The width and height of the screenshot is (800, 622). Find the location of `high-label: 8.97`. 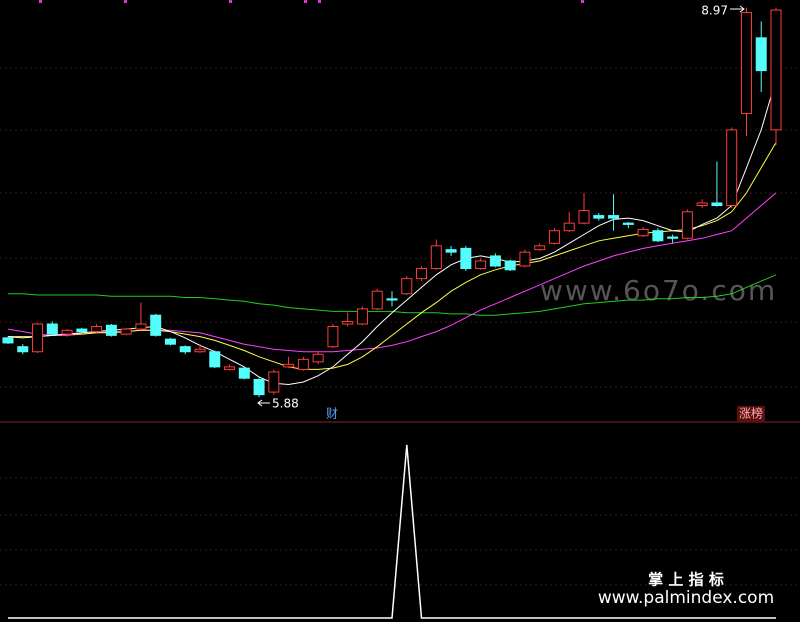

high-label: 8.97 is located at coordinates (714, 11).